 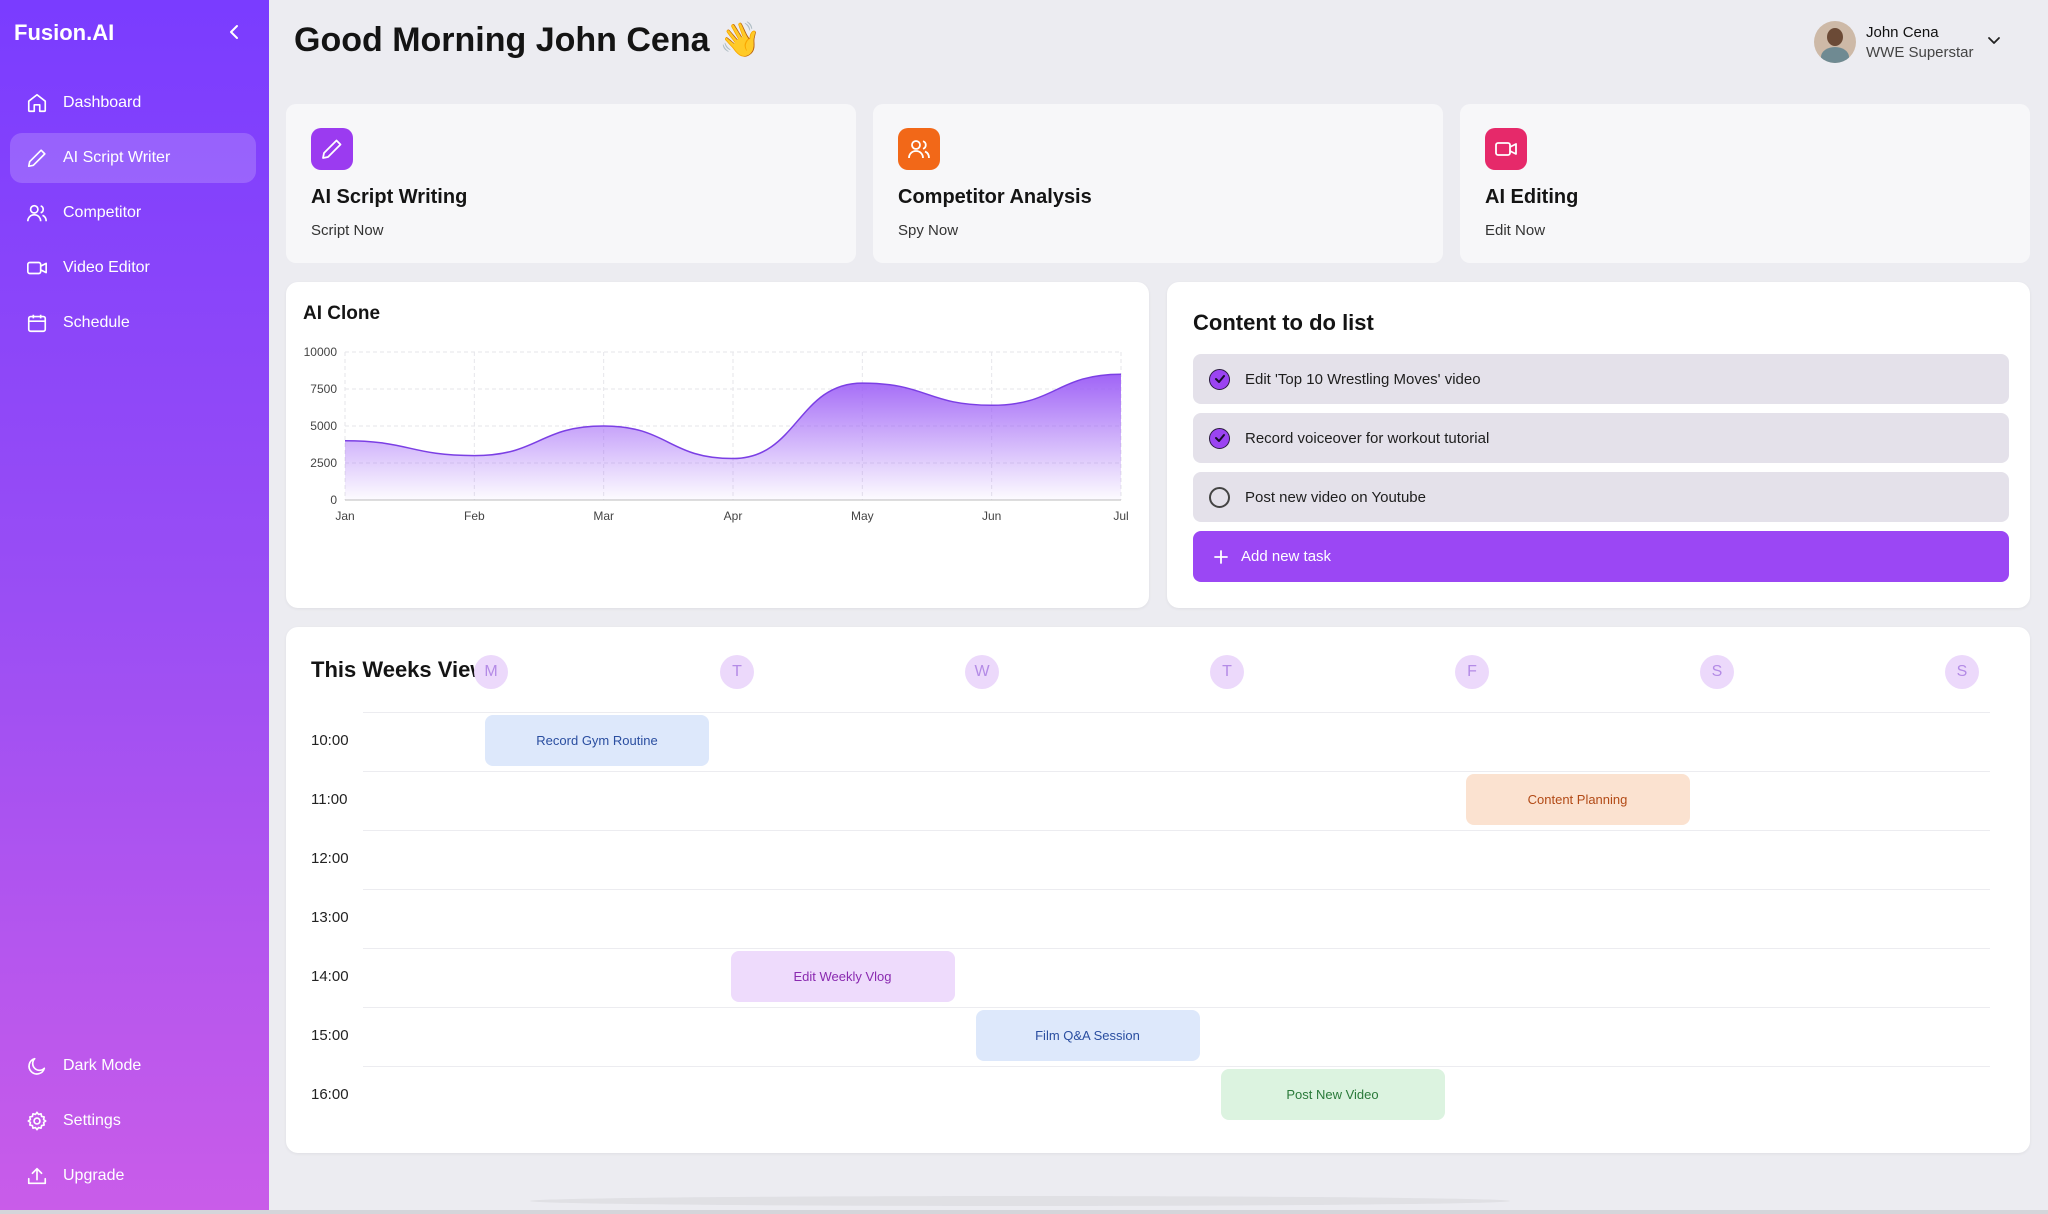 I want to click on sidebar-item-label: Dashboard, so click(x=102, y=102).